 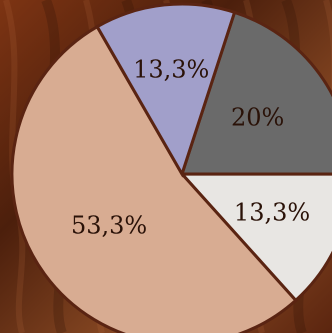 What do you see at coordinates (171, 69) in the screenshot?
I see `slice-label-13-3-top: 13,3%` at bounding box center [171, 69].